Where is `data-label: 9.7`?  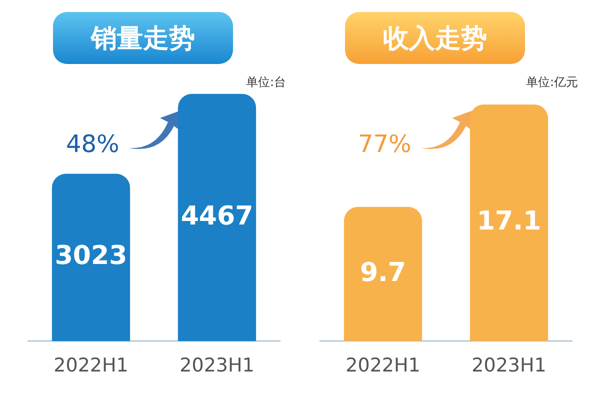 data-label: 9.7 is located at coordinates (383, 273).